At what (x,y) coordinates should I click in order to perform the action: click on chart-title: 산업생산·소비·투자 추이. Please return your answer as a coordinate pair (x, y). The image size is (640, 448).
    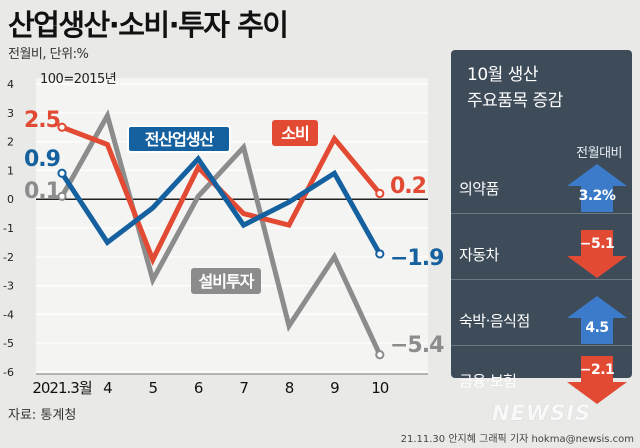
    Looking at the image, I should click on (148, 25).